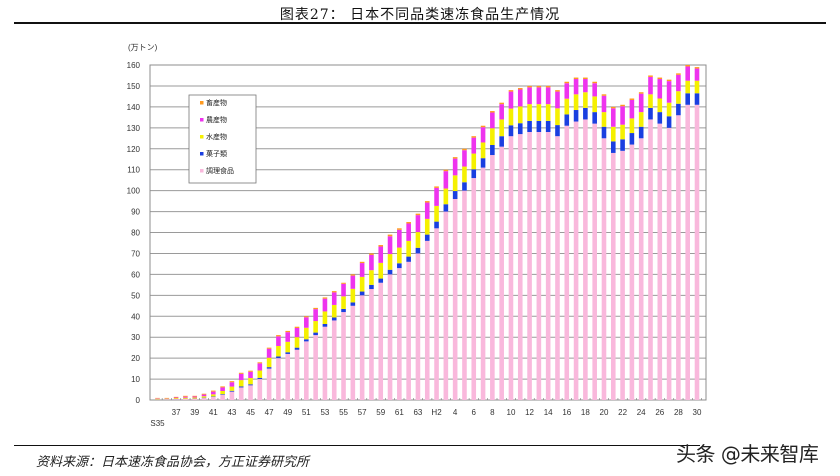 This screenshot has height=476, width=840. Describe the element at coordinates (135, 379) in the screenshot. I see `y-tick-label: 10` at that location.